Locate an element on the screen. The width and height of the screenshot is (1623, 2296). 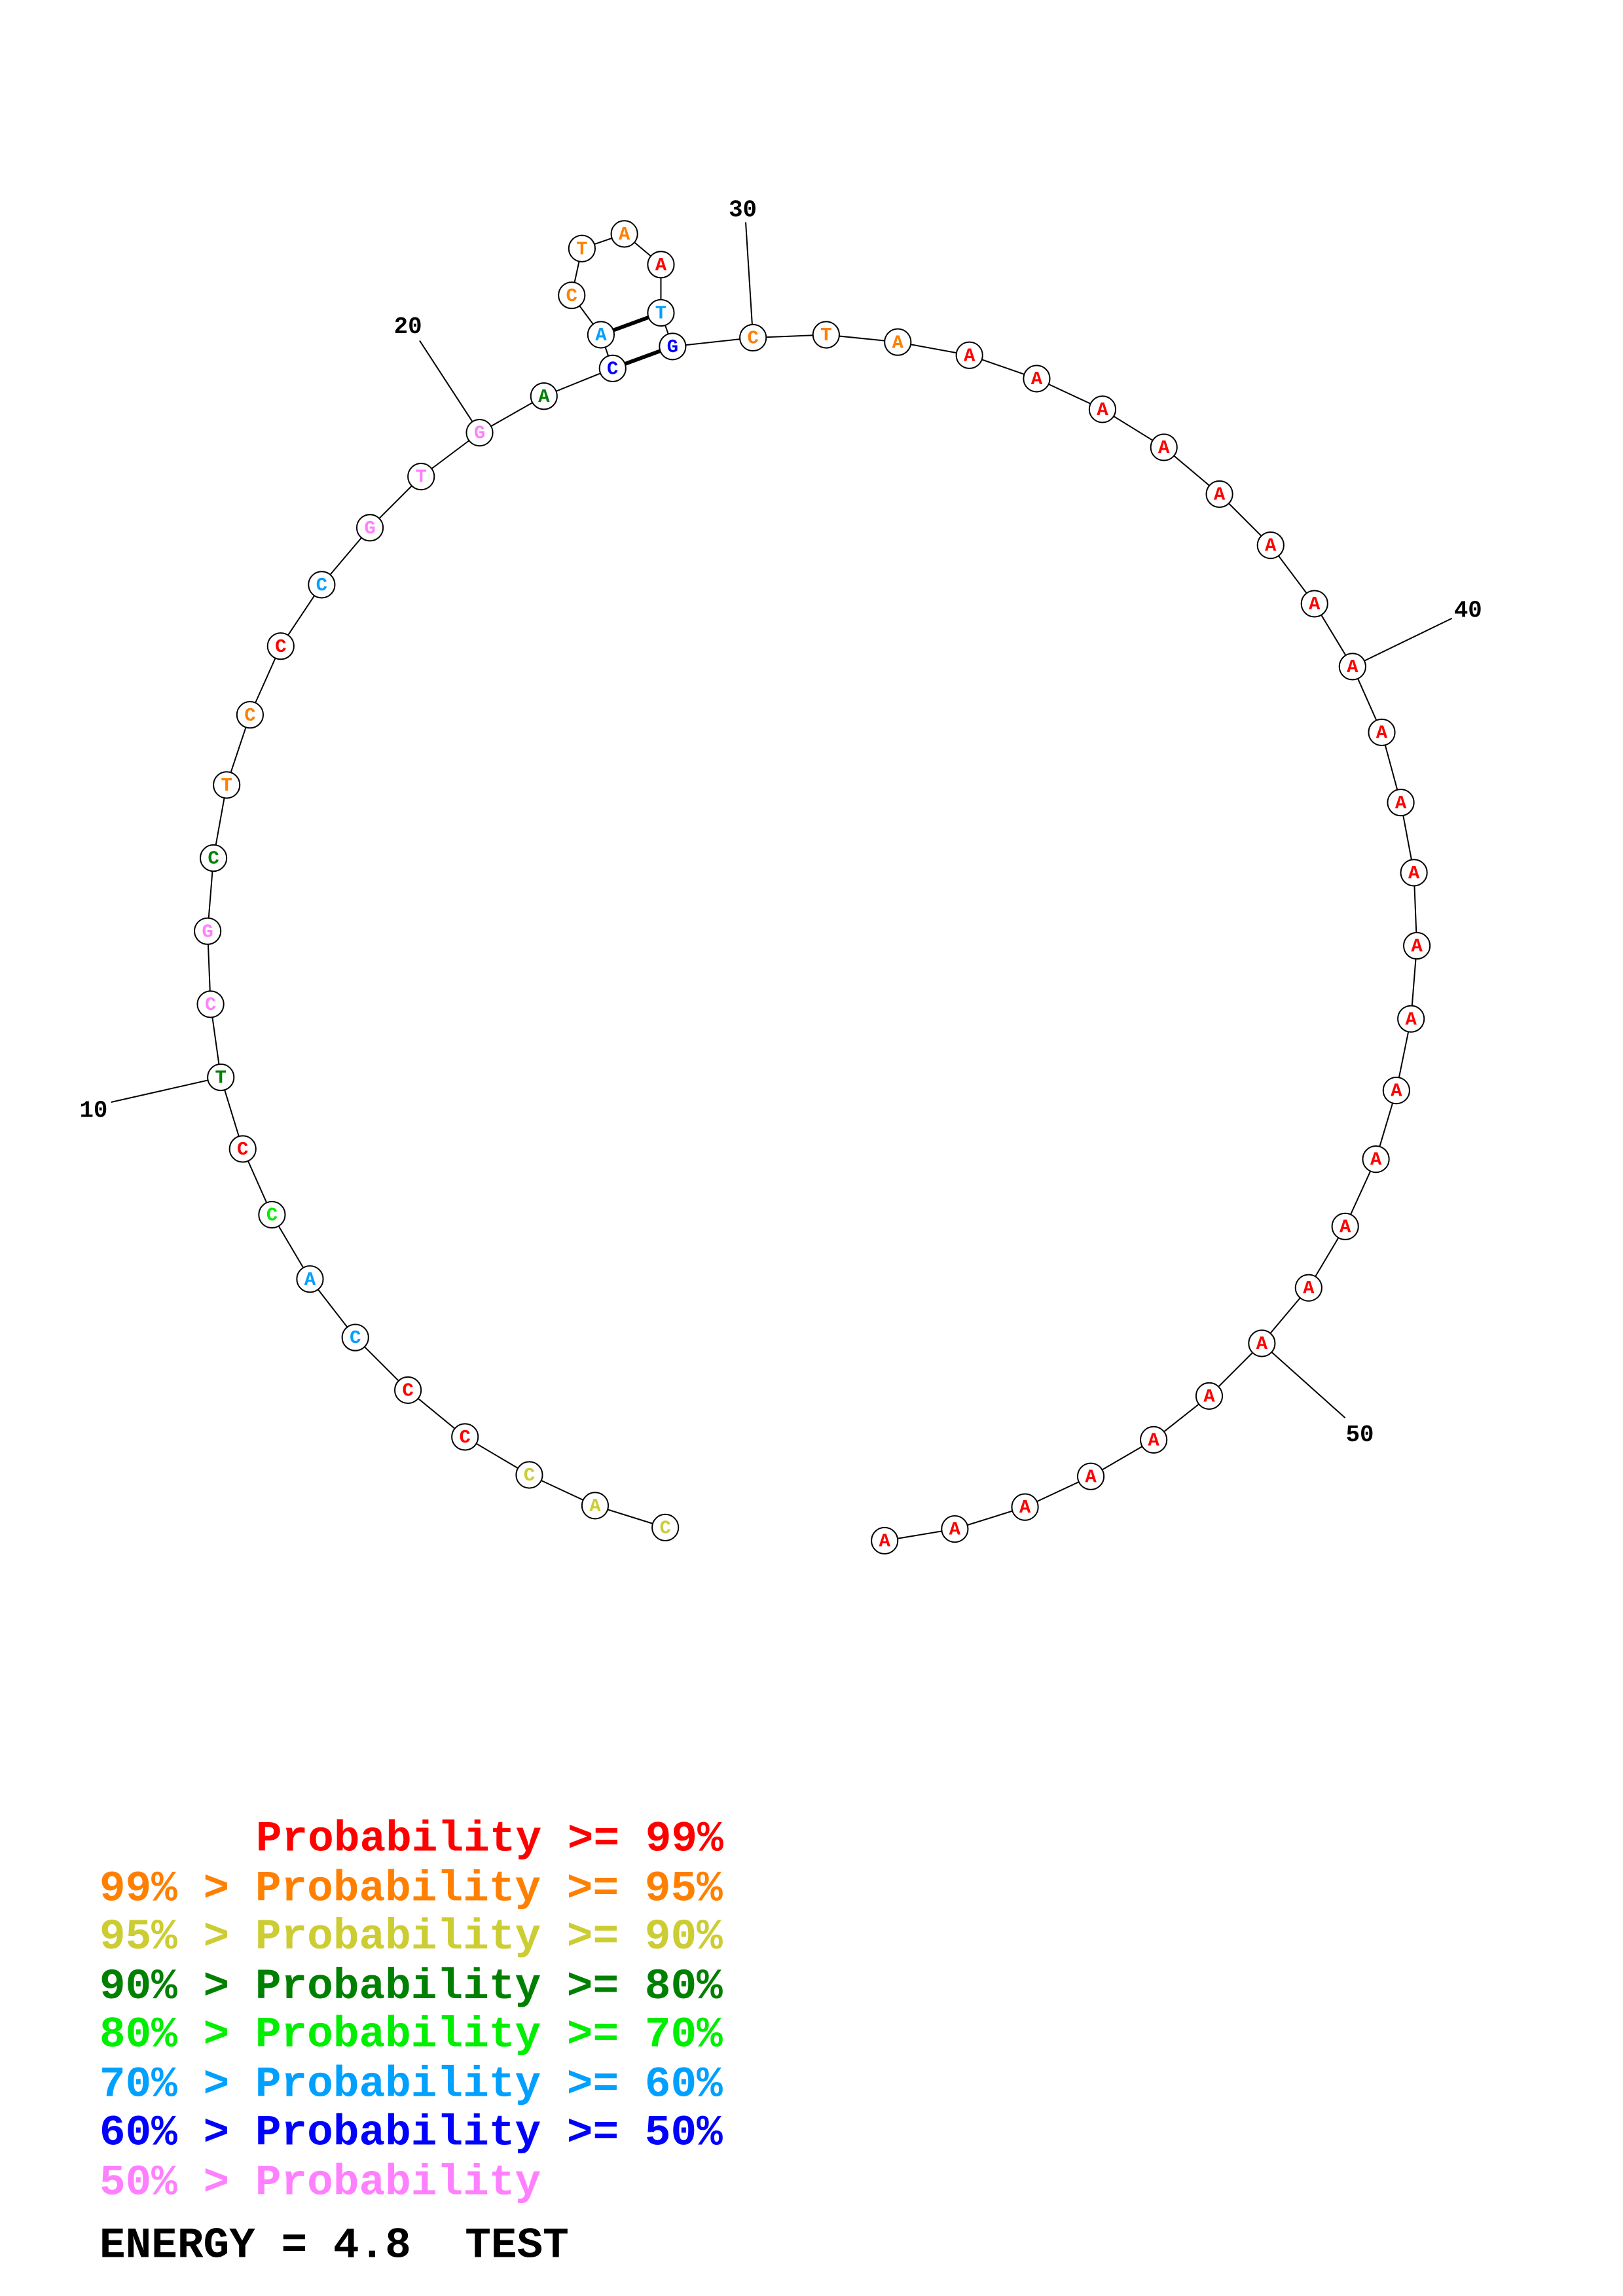
nucleotide-12: G is located at coordinates (208, 931).